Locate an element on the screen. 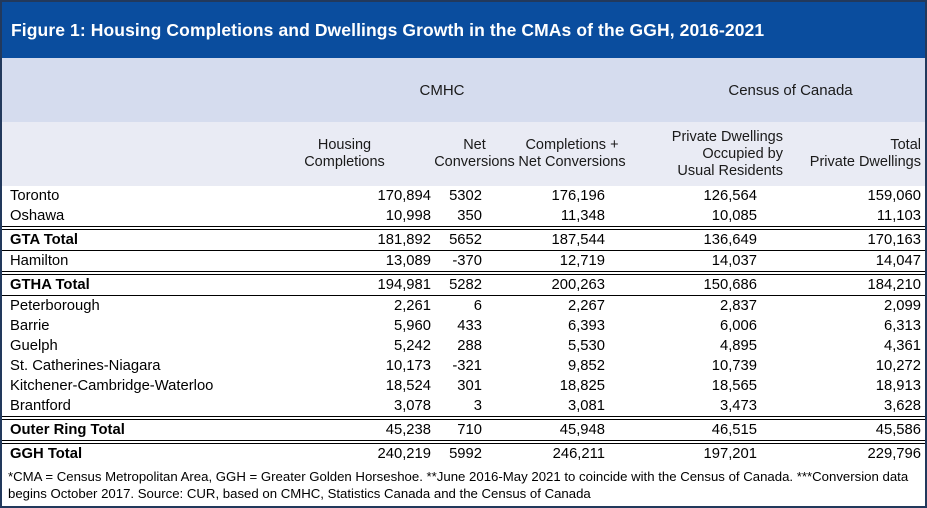 The image size is (927, 508). cell-value: 14,037 is located at coordinates (709, 261).